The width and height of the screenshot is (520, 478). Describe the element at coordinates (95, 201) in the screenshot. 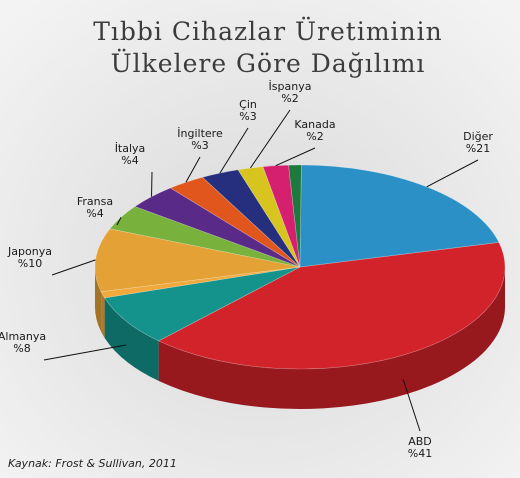

I see `slice-label: Fransa` at that location.